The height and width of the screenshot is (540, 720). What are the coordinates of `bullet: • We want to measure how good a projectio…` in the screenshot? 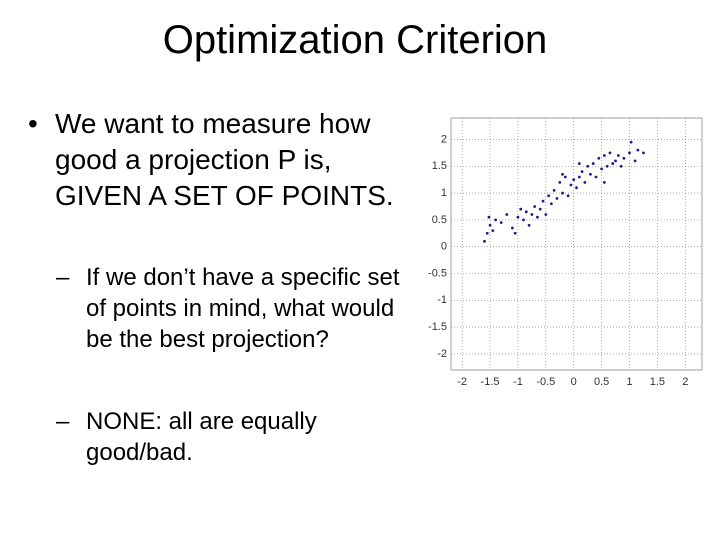 It's located at (218, 160).